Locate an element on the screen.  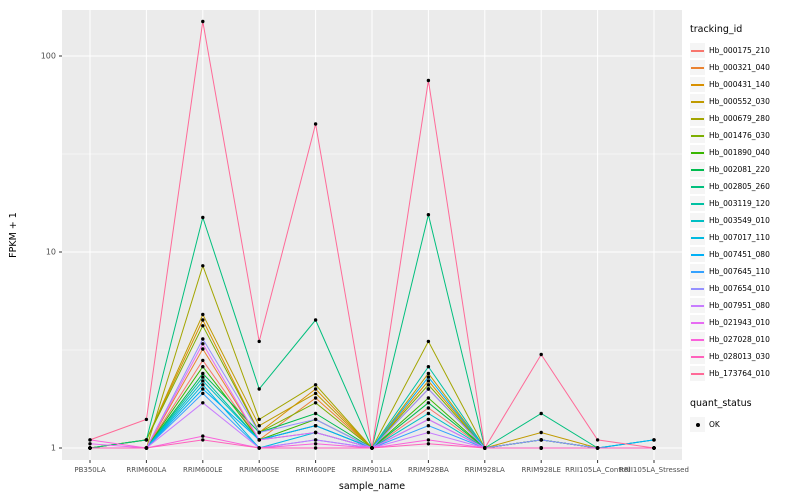
legend-item: Hb_003119_120 is located at coordinates (744, 203).